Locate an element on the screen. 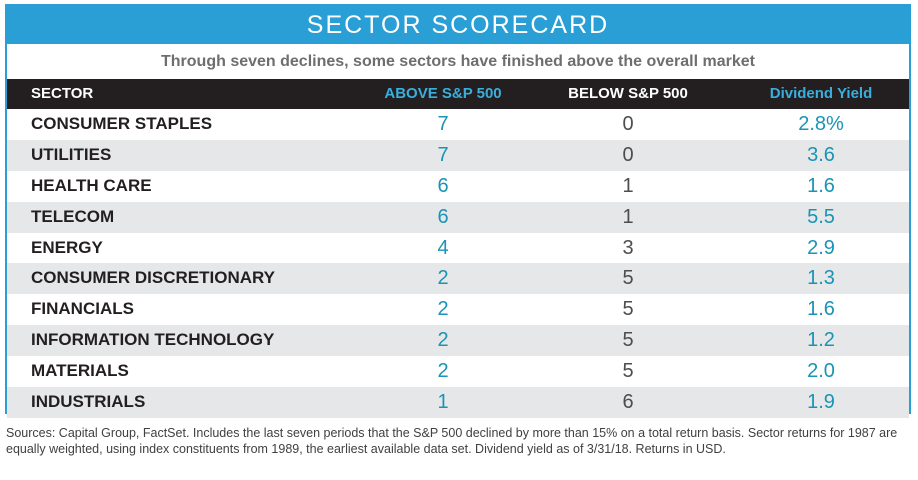 The image size is (918, 480). sector-cell: TELECOM is located at coordinates (73, 216).